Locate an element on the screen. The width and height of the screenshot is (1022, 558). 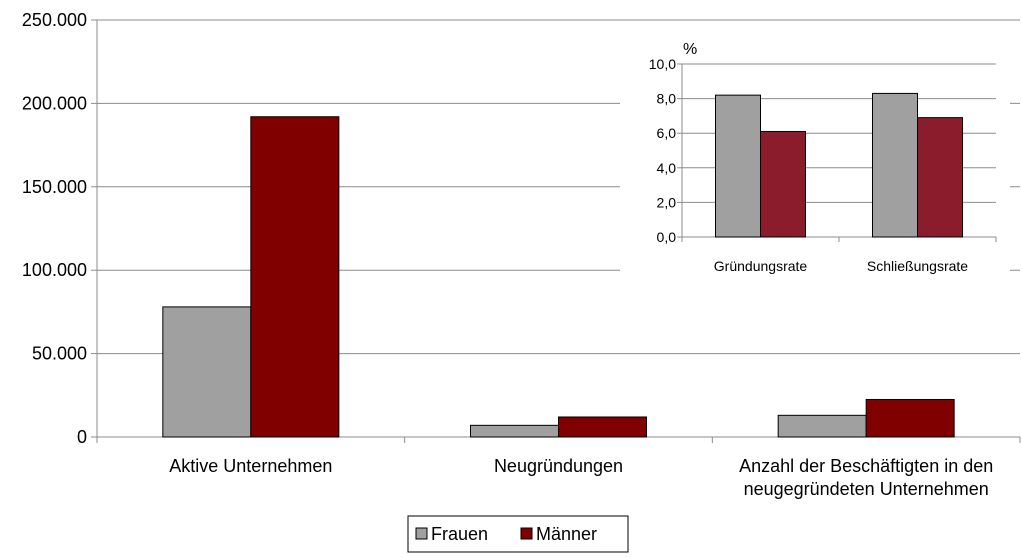
main-y-tick-label: 100.000 is located at coordinates (54, 270).